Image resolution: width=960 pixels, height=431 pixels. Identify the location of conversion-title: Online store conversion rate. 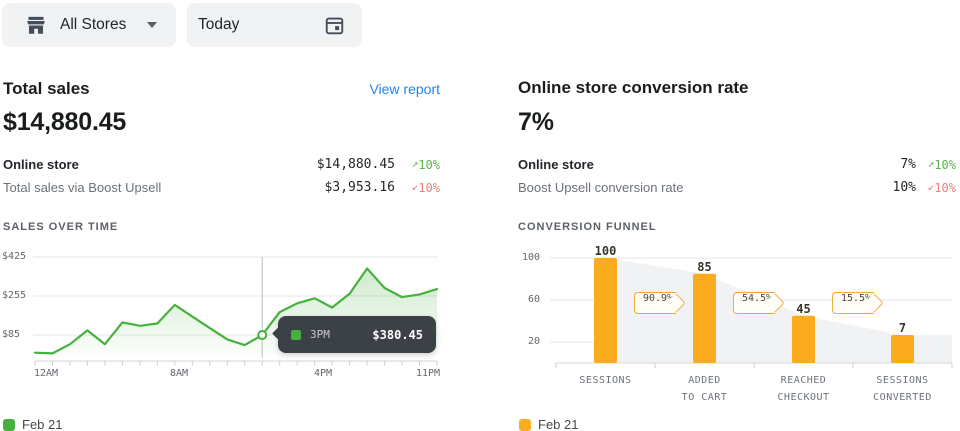
(633, 87).